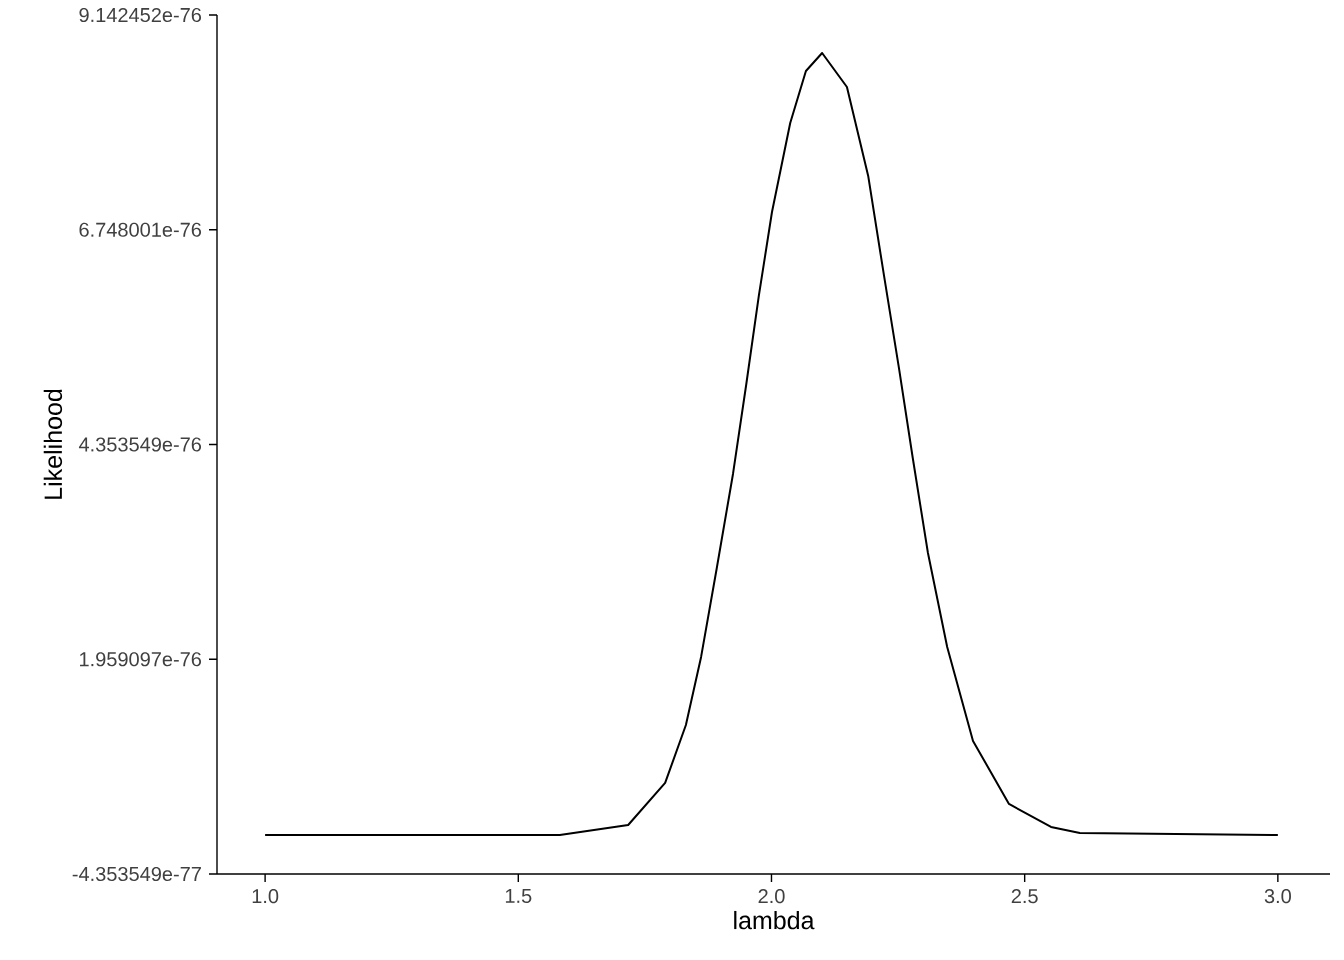  I want to click on y-axis-title: Likelihood, so click(53, 444).